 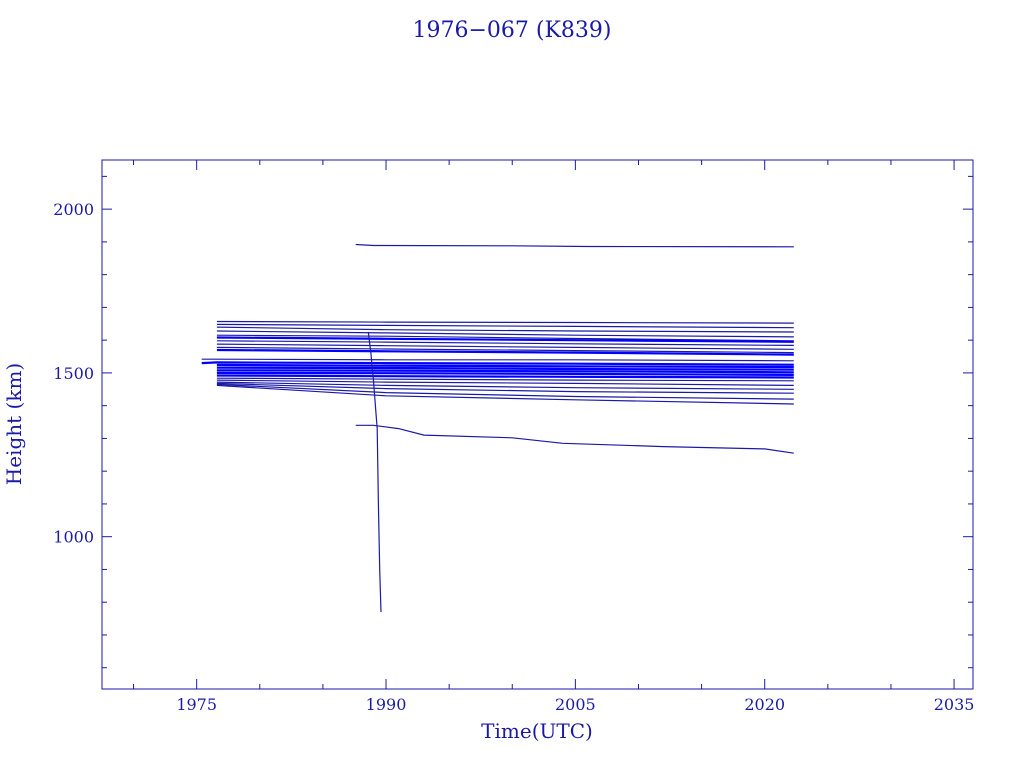 What do you see at coordinates (512, 30) in the screenshot?
I see `chart-title: 1976−067 (K839)` at bounding box center [512, 30].